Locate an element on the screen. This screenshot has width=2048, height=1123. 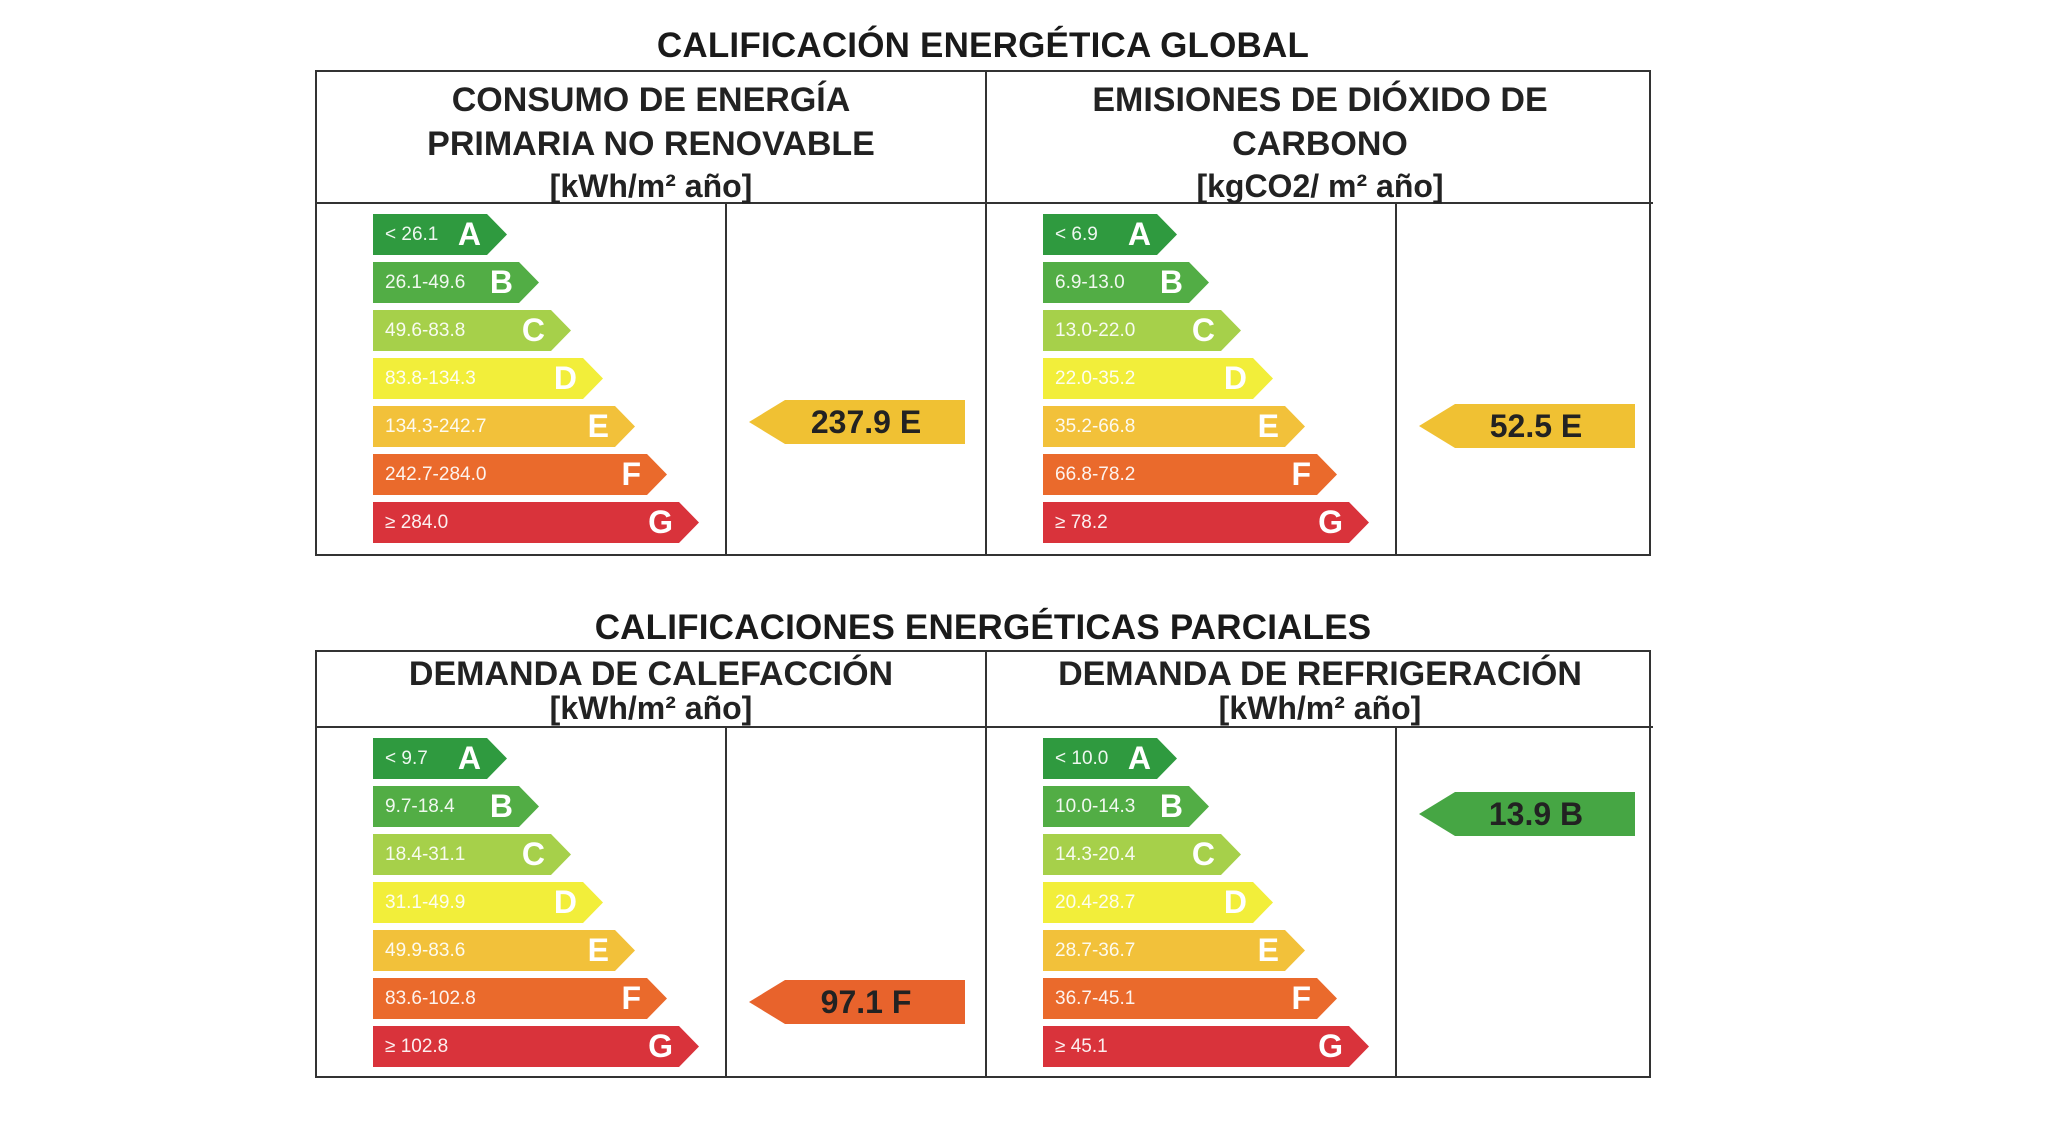
rating-bar-d: 83.8-134.3 D is located at coordinates (488, 378).